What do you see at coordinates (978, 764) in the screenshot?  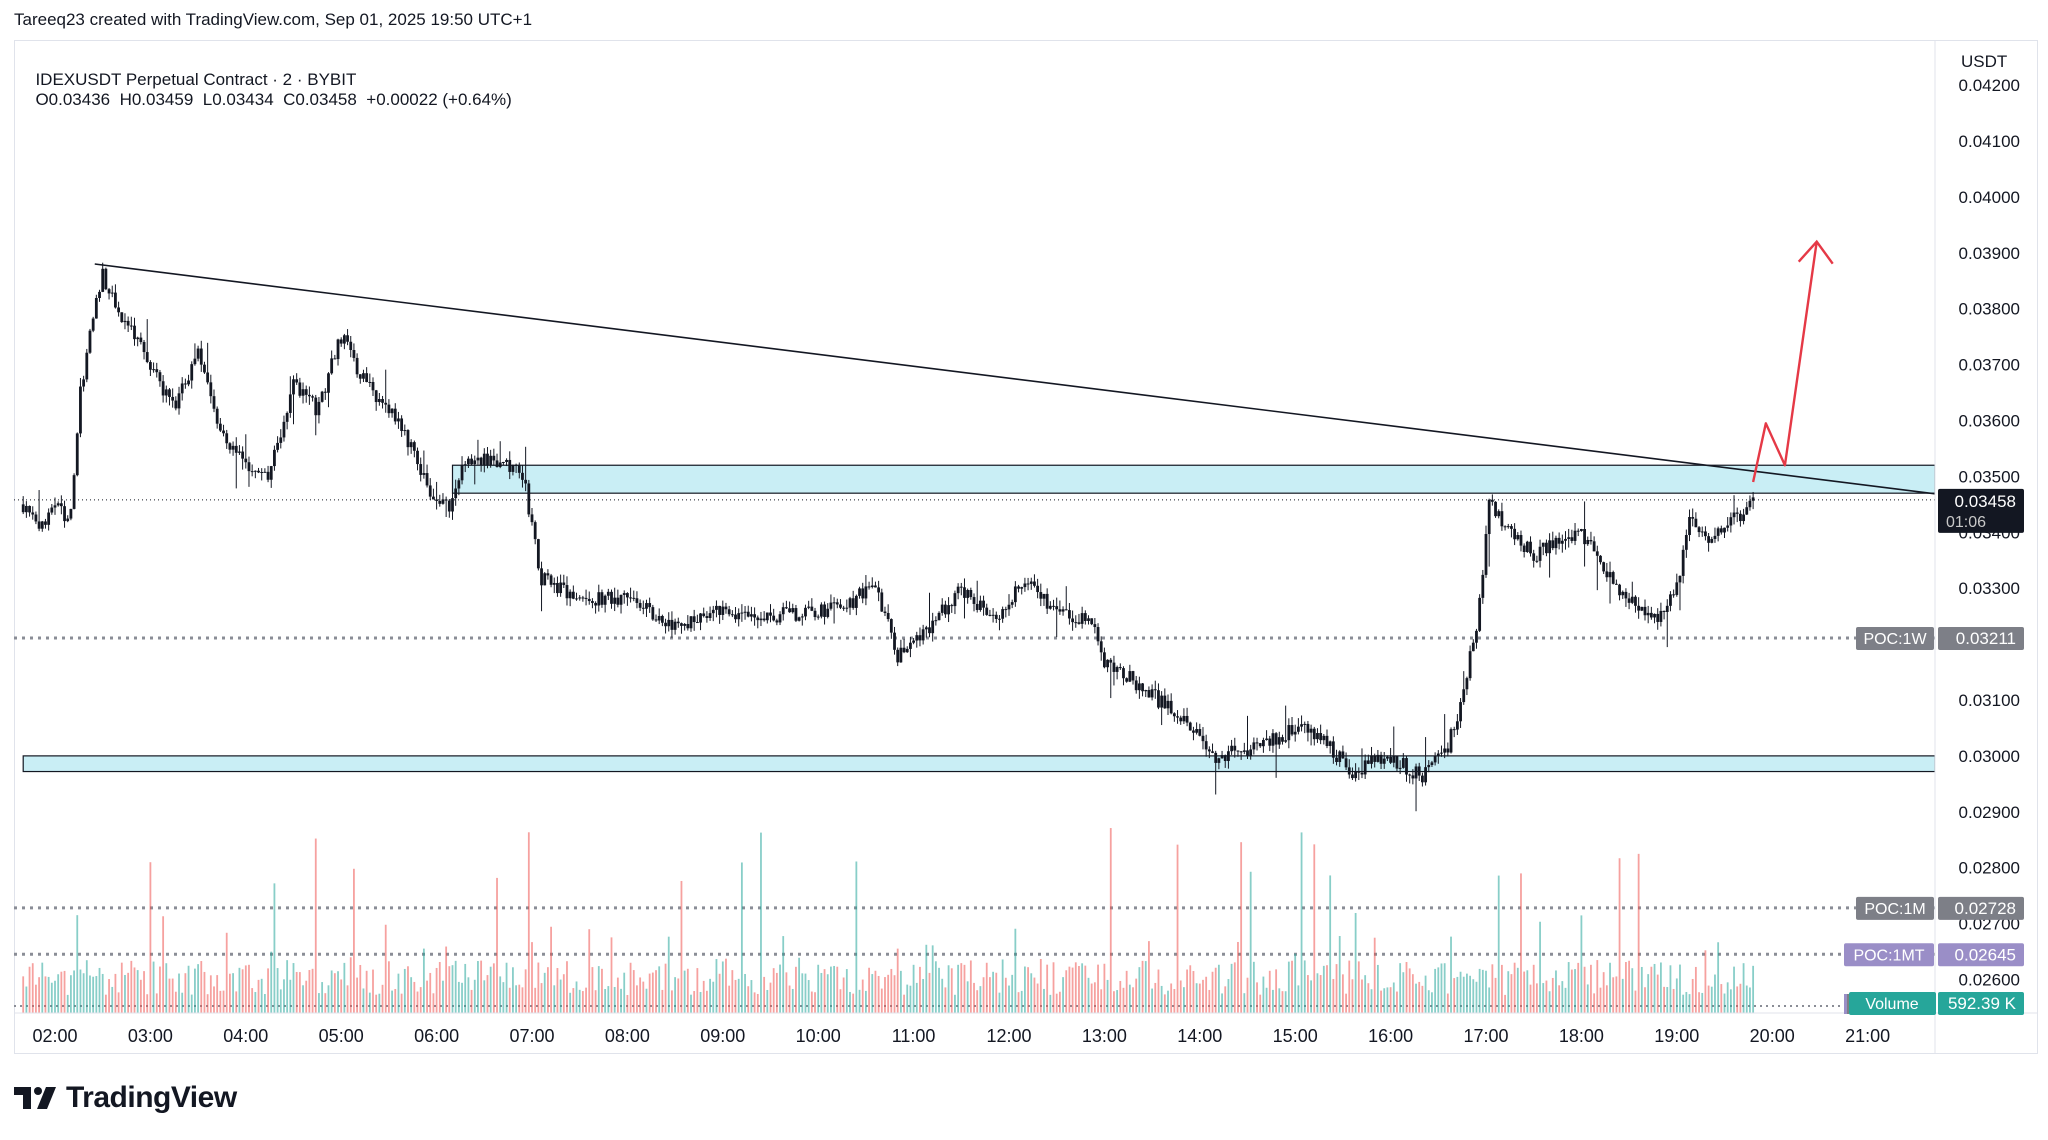 I see `support-zone` at bounding box center [978, 764].